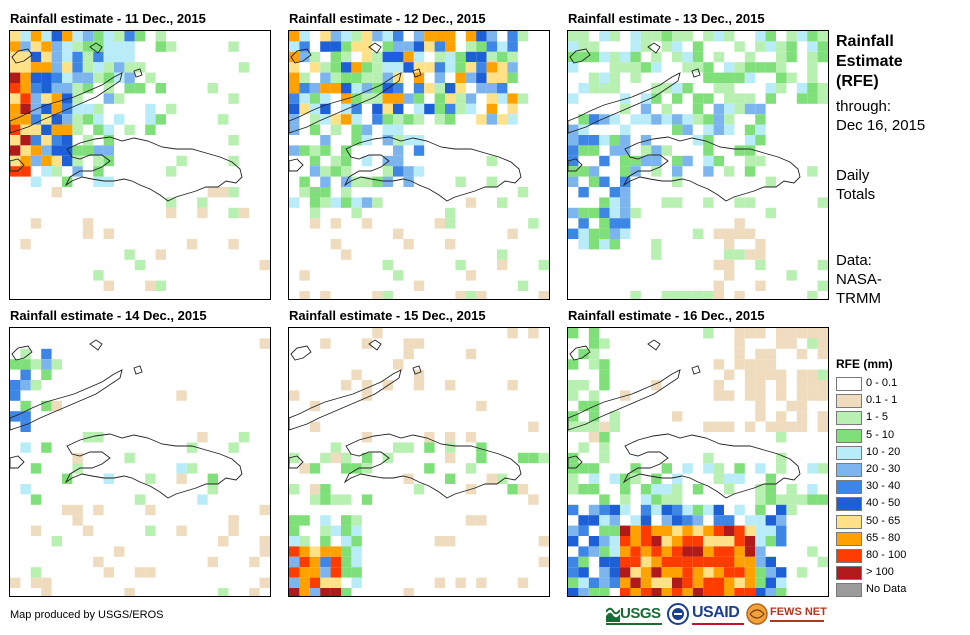  Describe the element at coordinates (849, 452) in the screenshot. I see `legend-swatch` at that location.